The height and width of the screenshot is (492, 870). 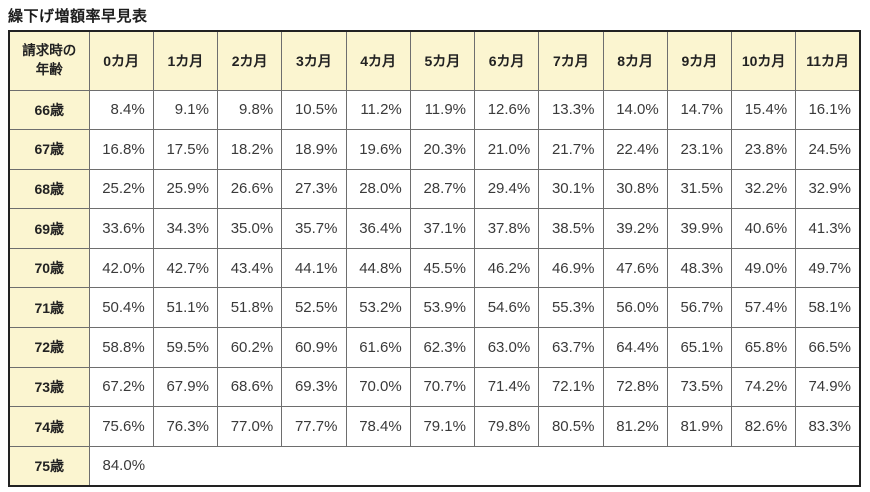 What do you see at coordinates (506, 268) in the screenshot?
I see `rate-cell: 46.2%` at bounding box center [506, 268].